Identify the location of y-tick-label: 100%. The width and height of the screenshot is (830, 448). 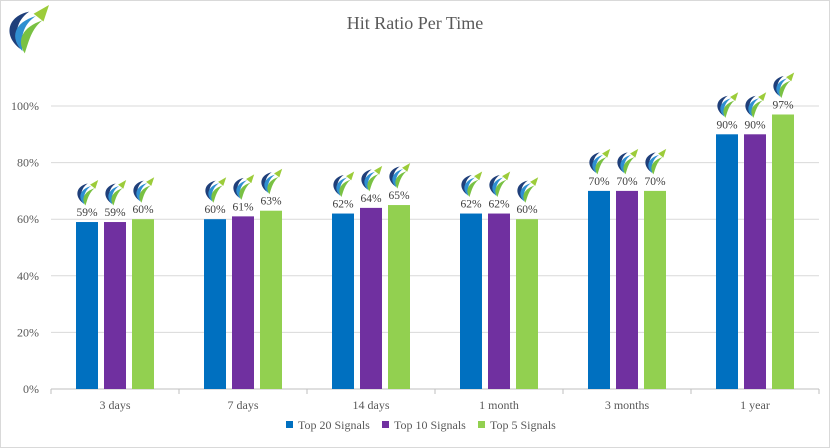
(25, 106).